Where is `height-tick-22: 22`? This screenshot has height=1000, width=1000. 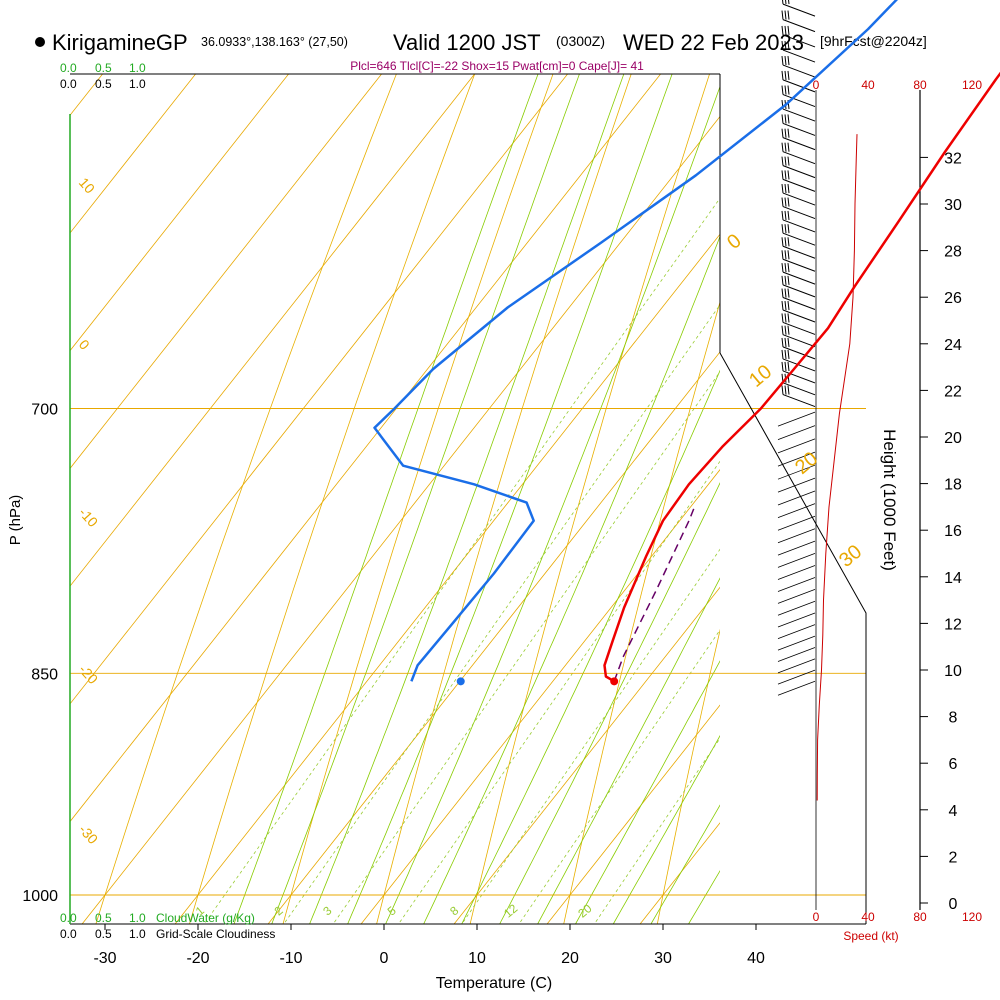
height-tick-22: 22 is located at coordinates (953, 391).